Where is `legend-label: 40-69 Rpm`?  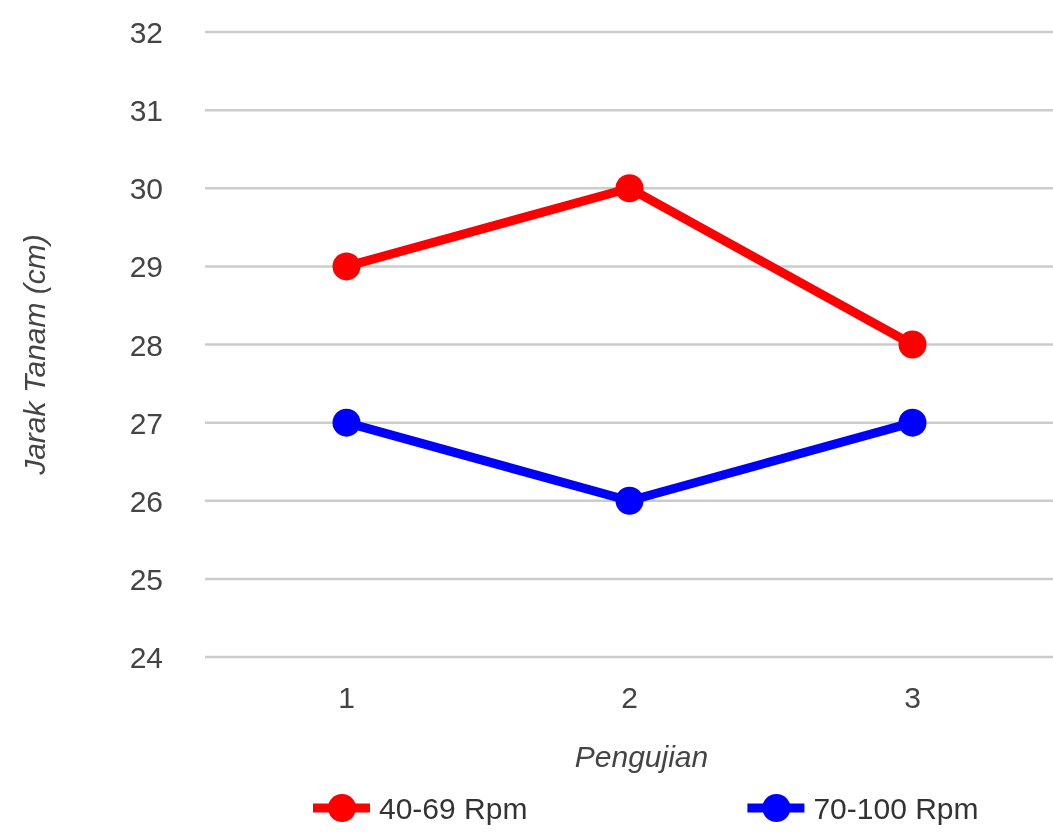
legend-label: 40-69 Rpm is located at coordinates (453, 808).